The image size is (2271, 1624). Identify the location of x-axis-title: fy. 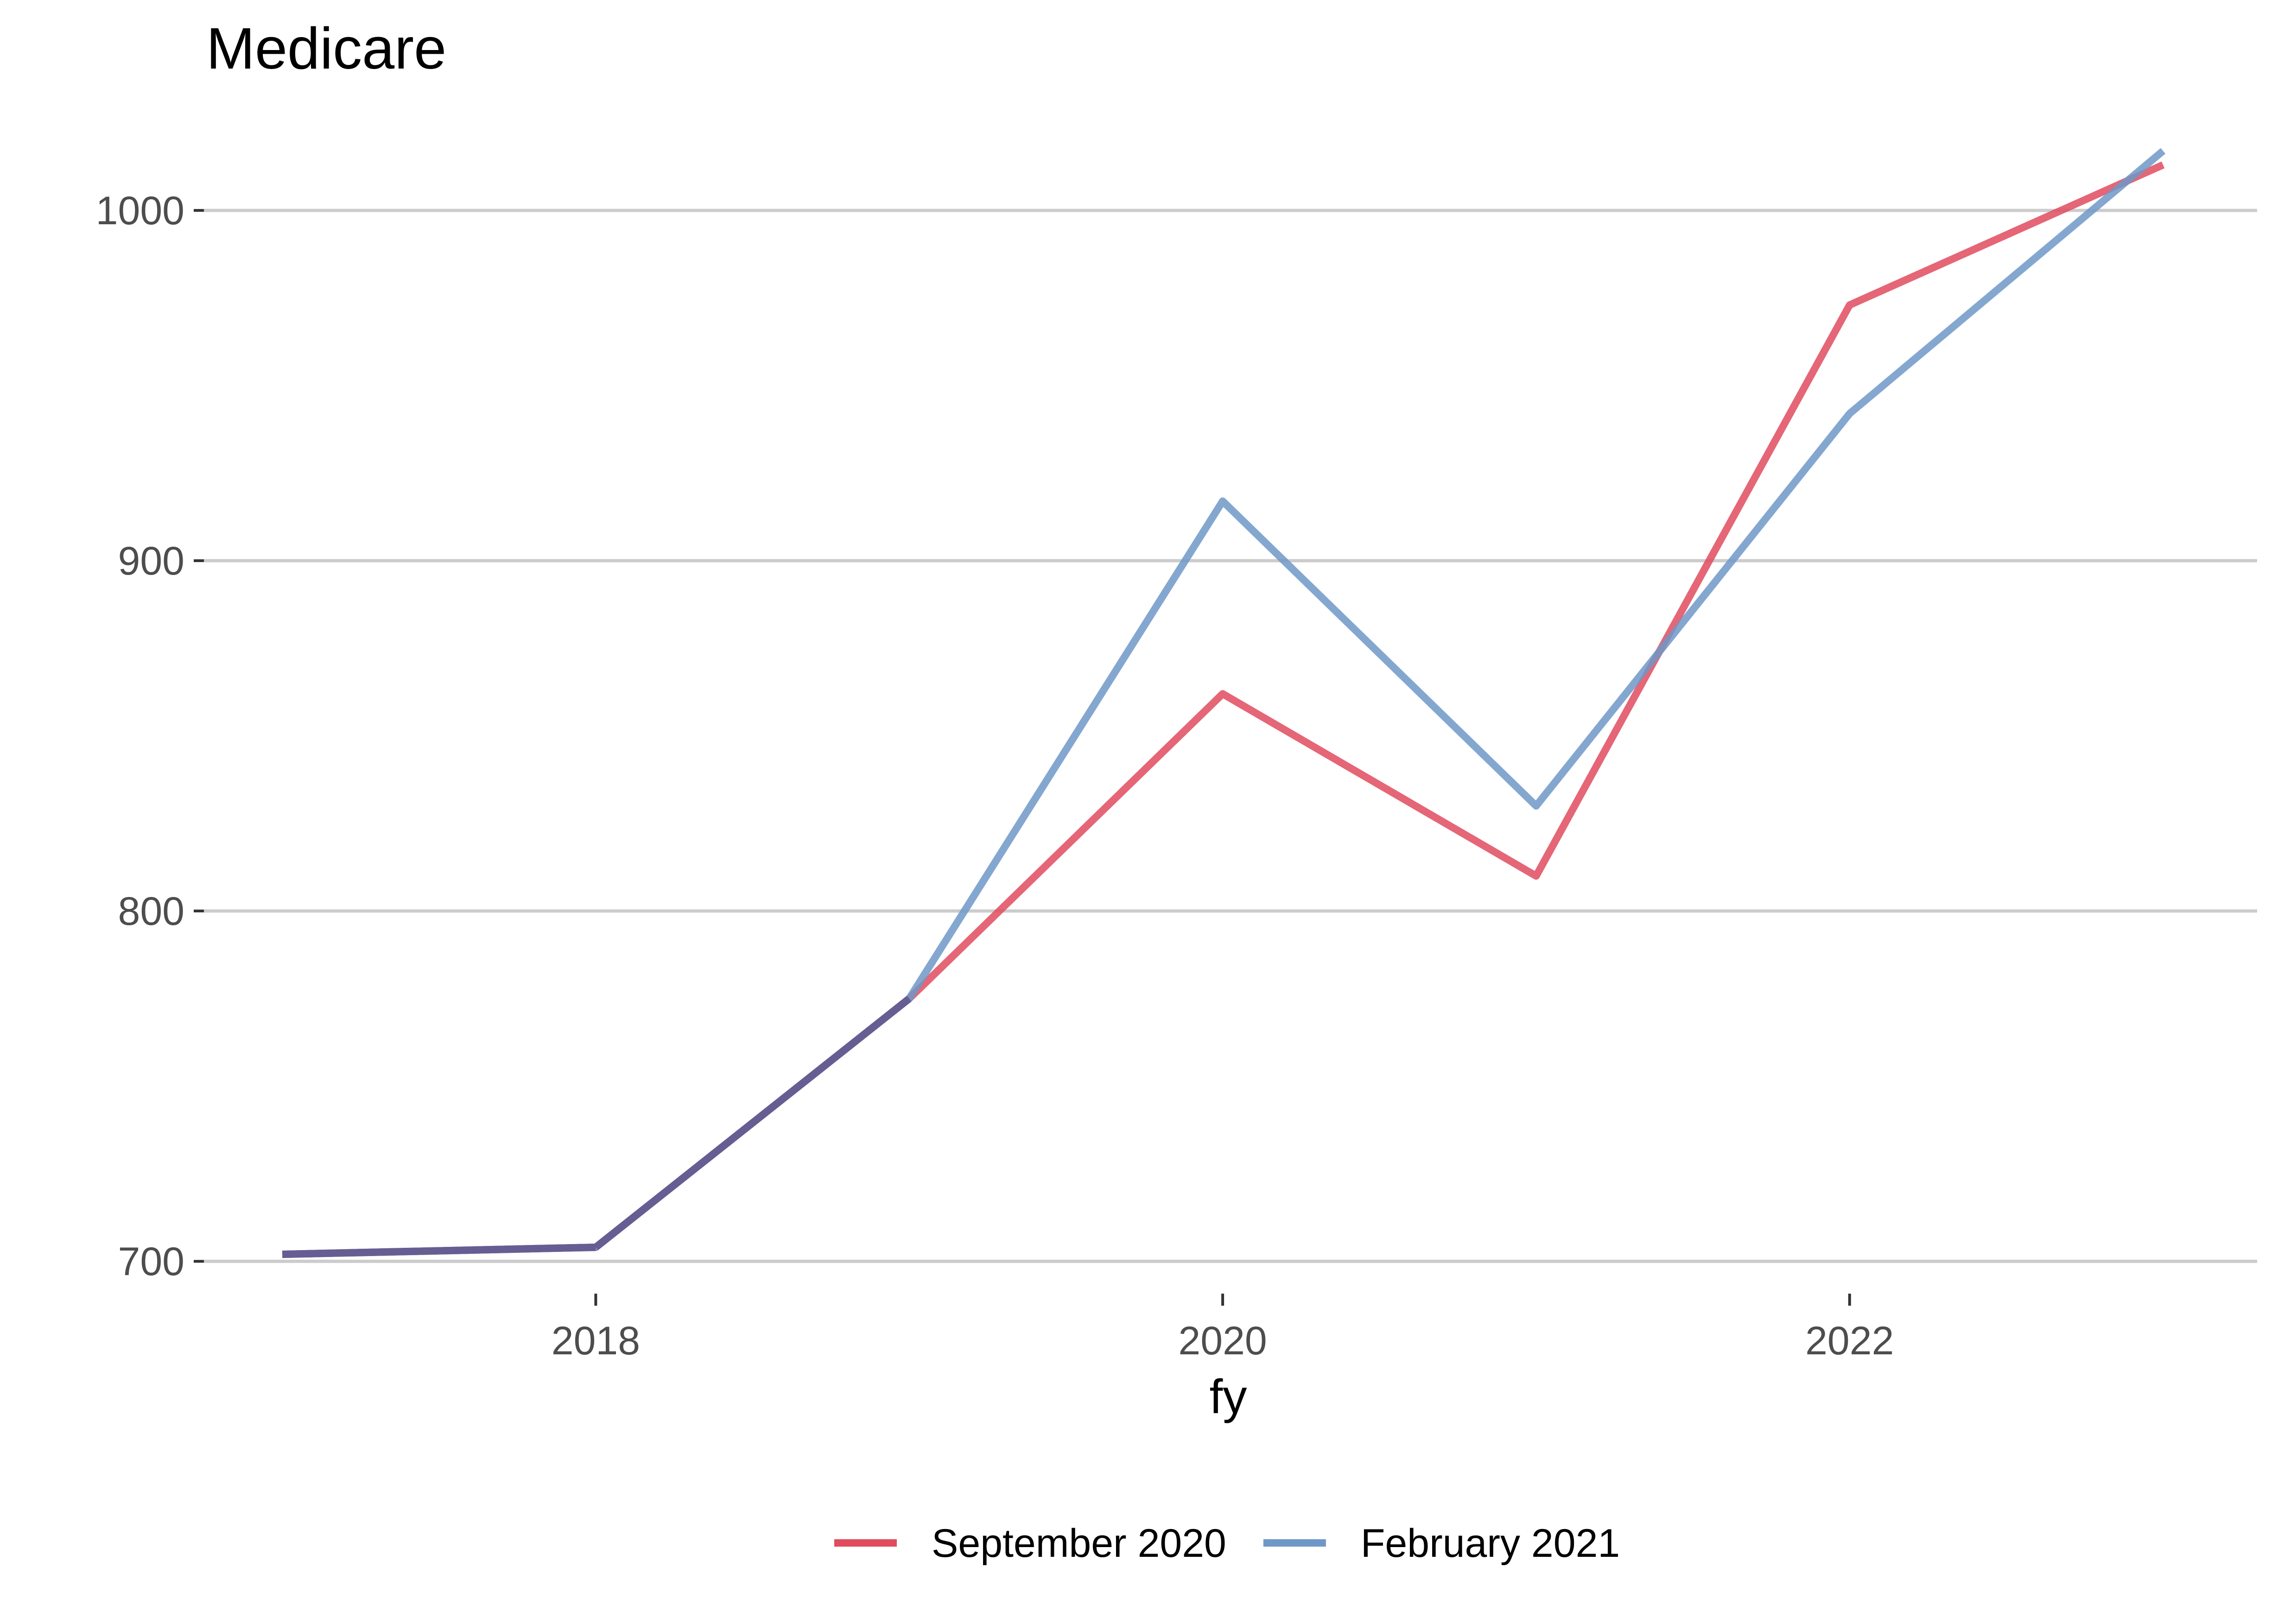
(1228, 1397).